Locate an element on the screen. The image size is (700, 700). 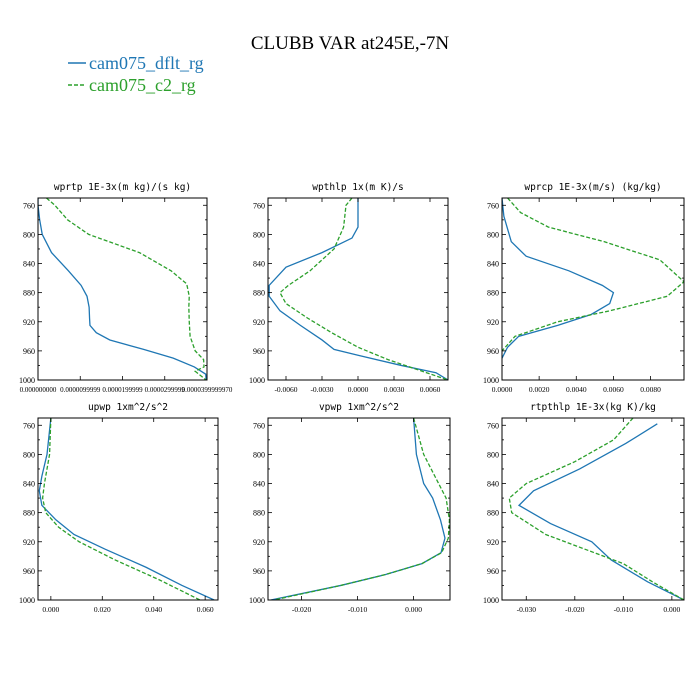
legend: cam075_dflt_rg cam075_c2_rg is located at coordinates (136, 74).